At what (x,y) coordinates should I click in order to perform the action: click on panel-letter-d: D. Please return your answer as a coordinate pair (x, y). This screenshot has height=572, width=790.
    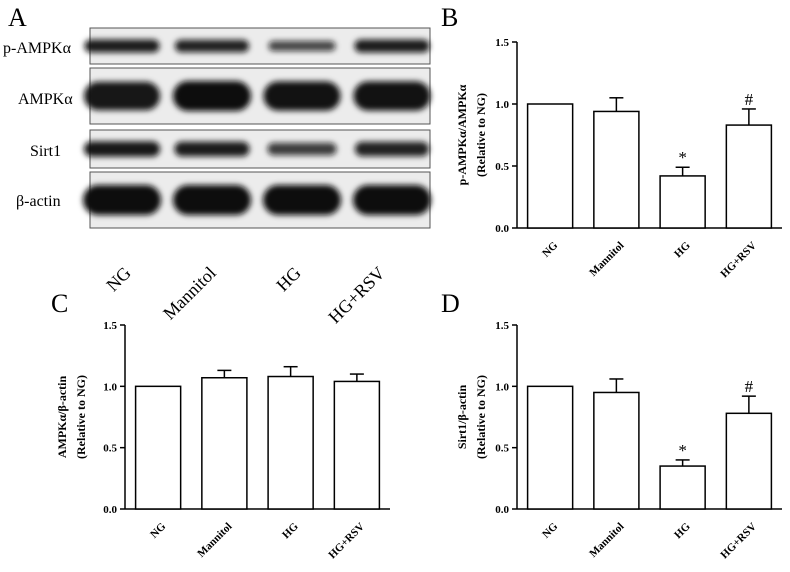
    Looking at the image, I should click on (450, 303).